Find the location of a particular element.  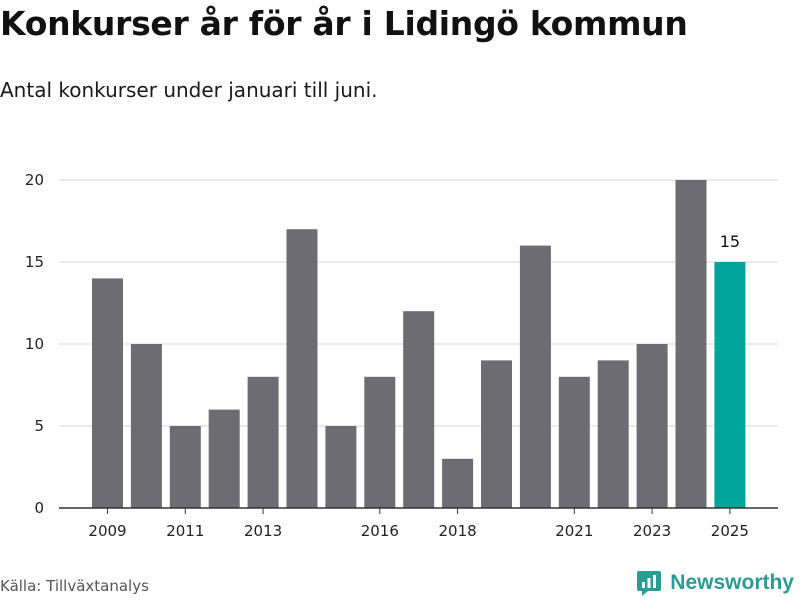

bar-2014 is located at coordinates (302, 368).